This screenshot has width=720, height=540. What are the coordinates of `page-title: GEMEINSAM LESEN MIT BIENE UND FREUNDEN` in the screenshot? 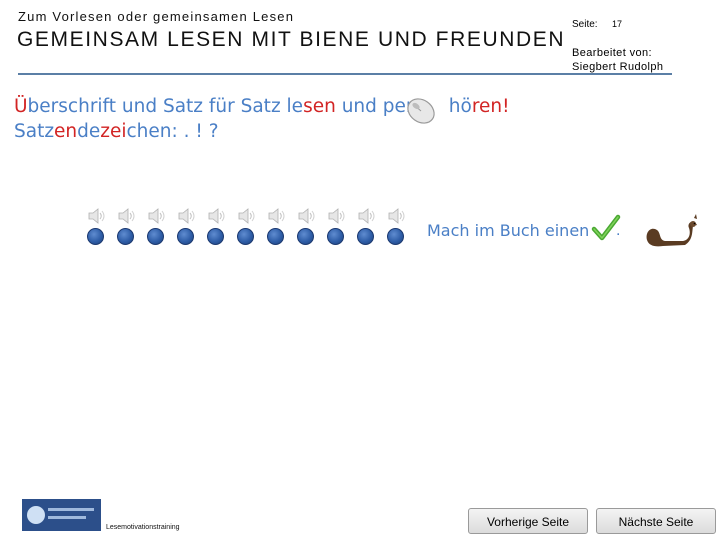 It's located at (291, 39).